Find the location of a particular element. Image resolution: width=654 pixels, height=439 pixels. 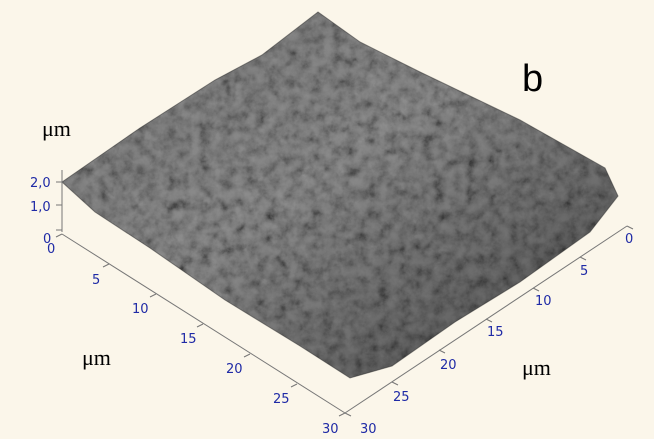

left-tick-label: 0 is located at coordinates (51, 249).